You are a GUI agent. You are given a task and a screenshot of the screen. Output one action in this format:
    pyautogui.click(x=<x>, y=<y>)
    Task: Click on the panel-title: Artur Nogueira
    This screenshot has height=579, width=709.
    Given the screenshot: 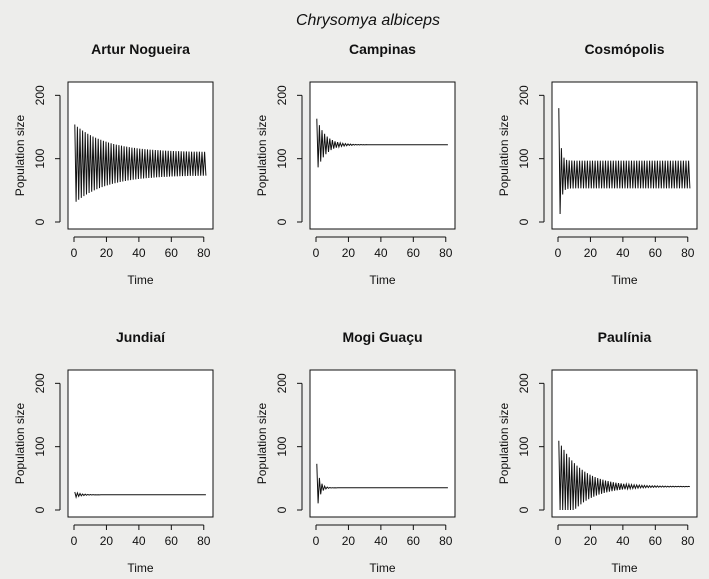 What is the action you would take?
    pyautogui.click(x=140, y=49)
    